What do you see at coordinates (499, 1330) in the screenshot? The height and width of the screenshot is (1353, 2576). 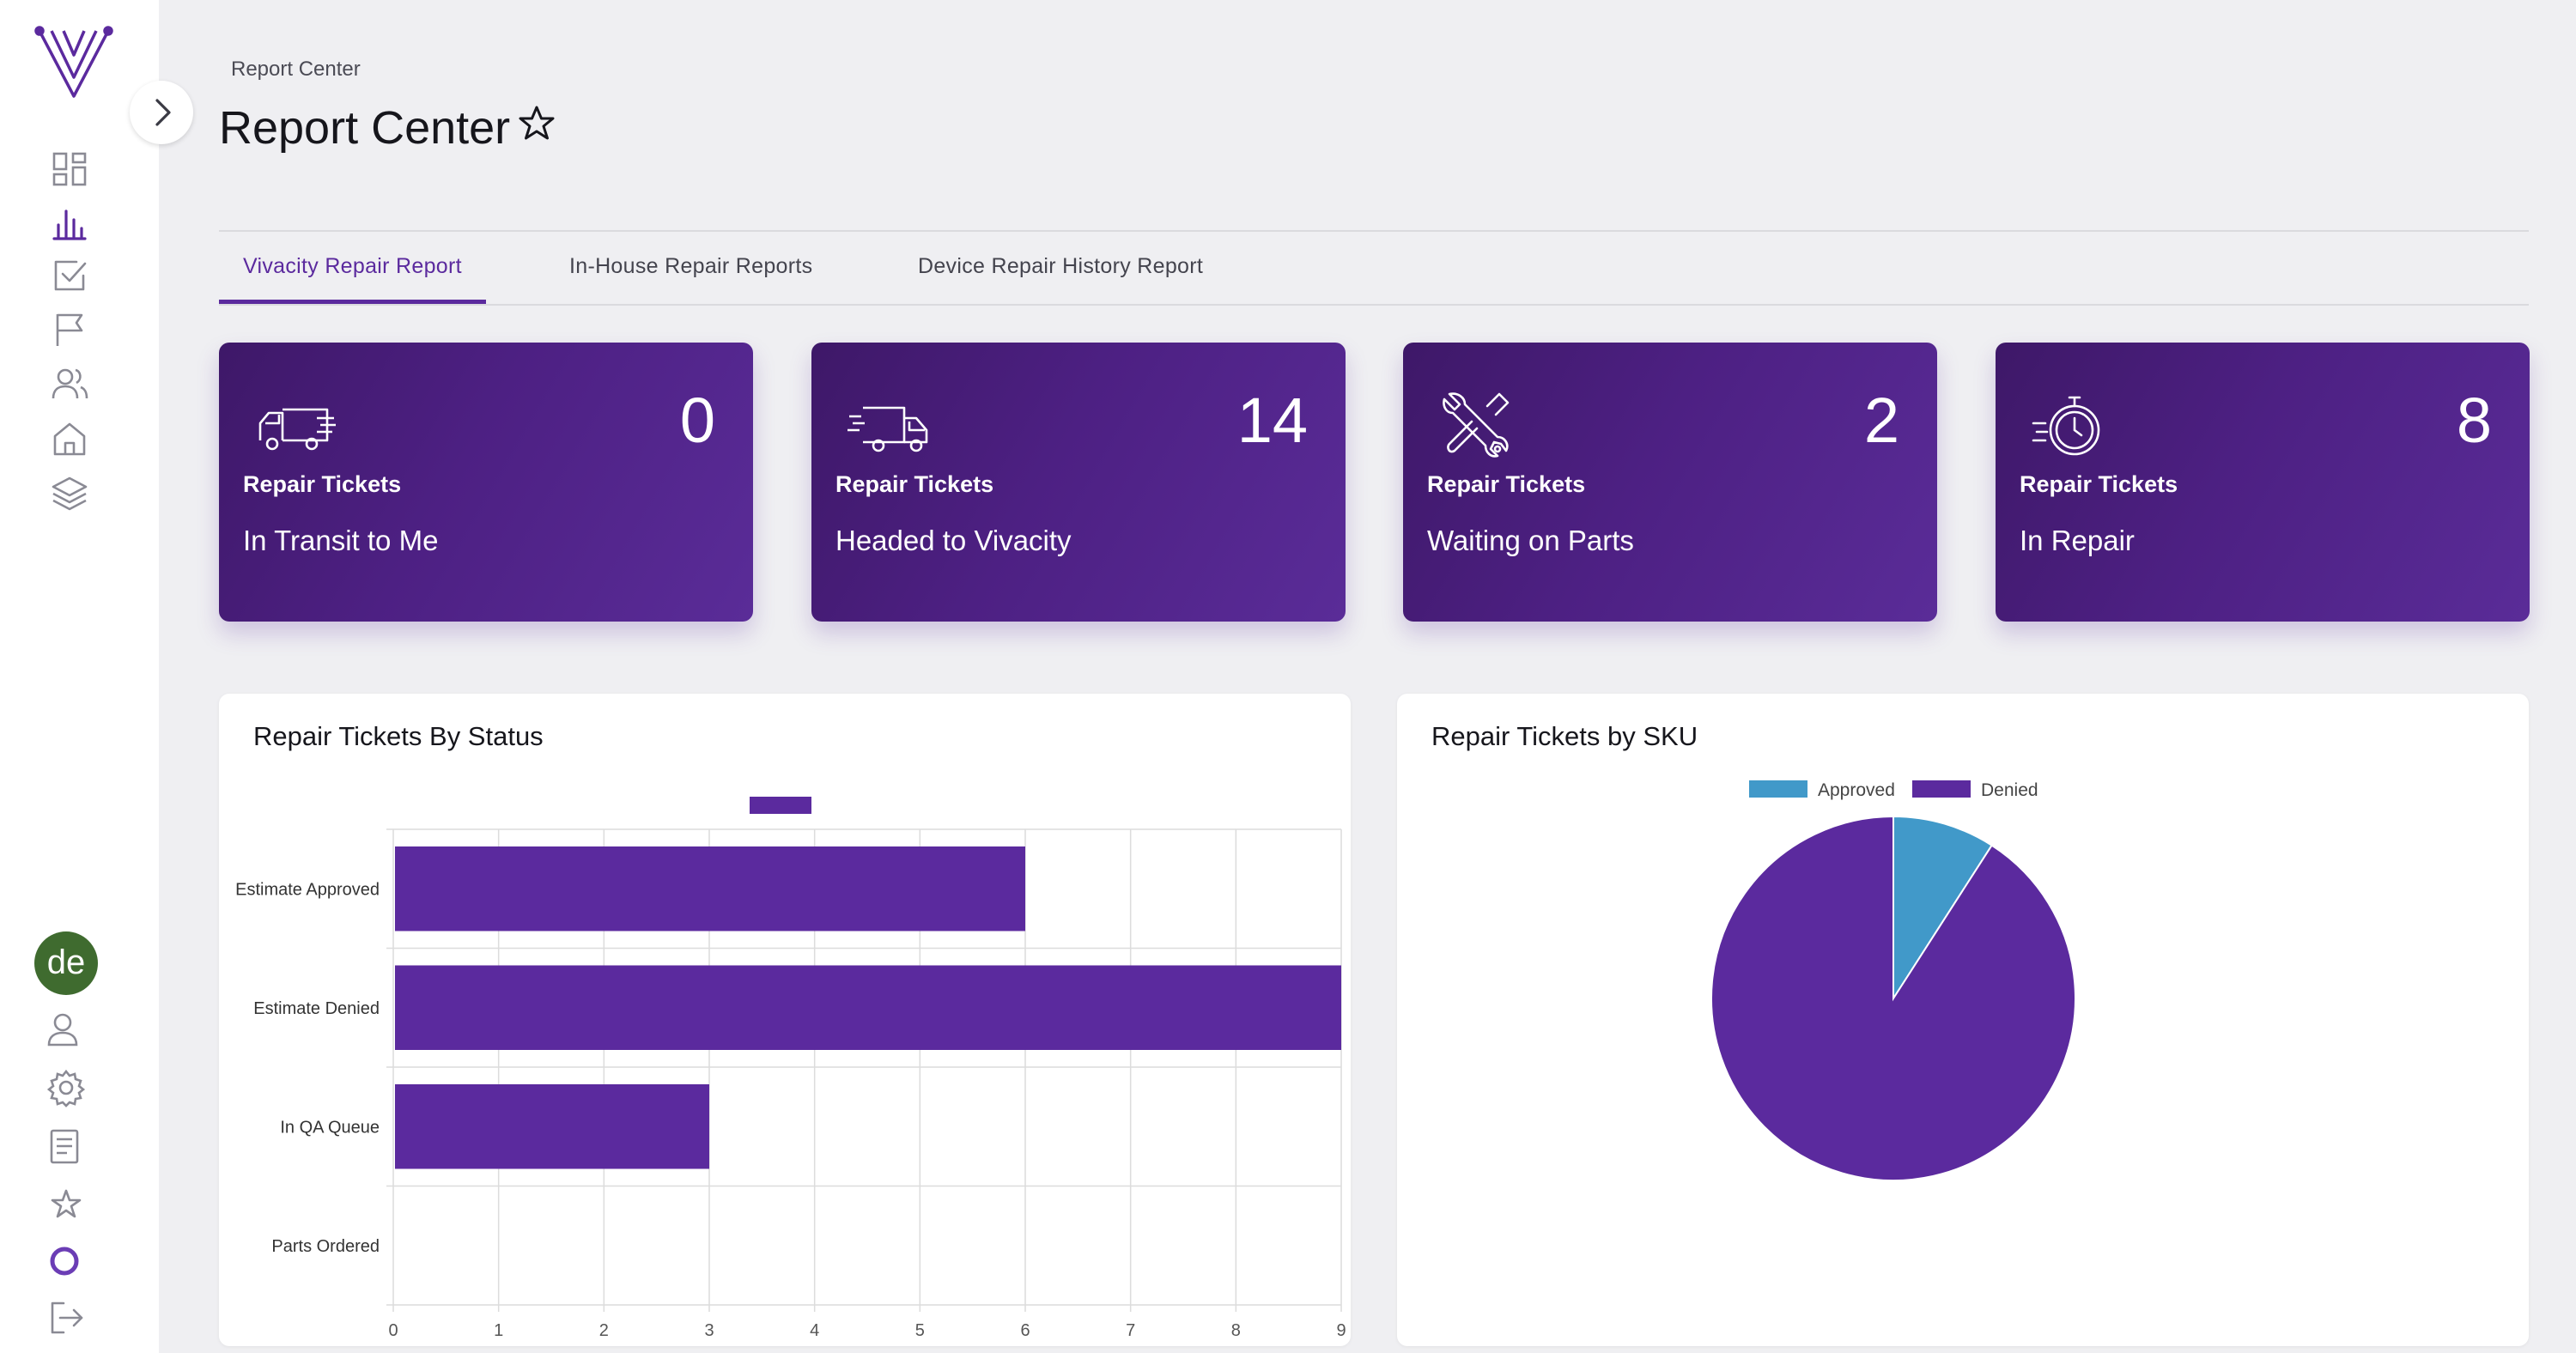 I see `x-tick-label: 1` at bounding box center [499, 1330].